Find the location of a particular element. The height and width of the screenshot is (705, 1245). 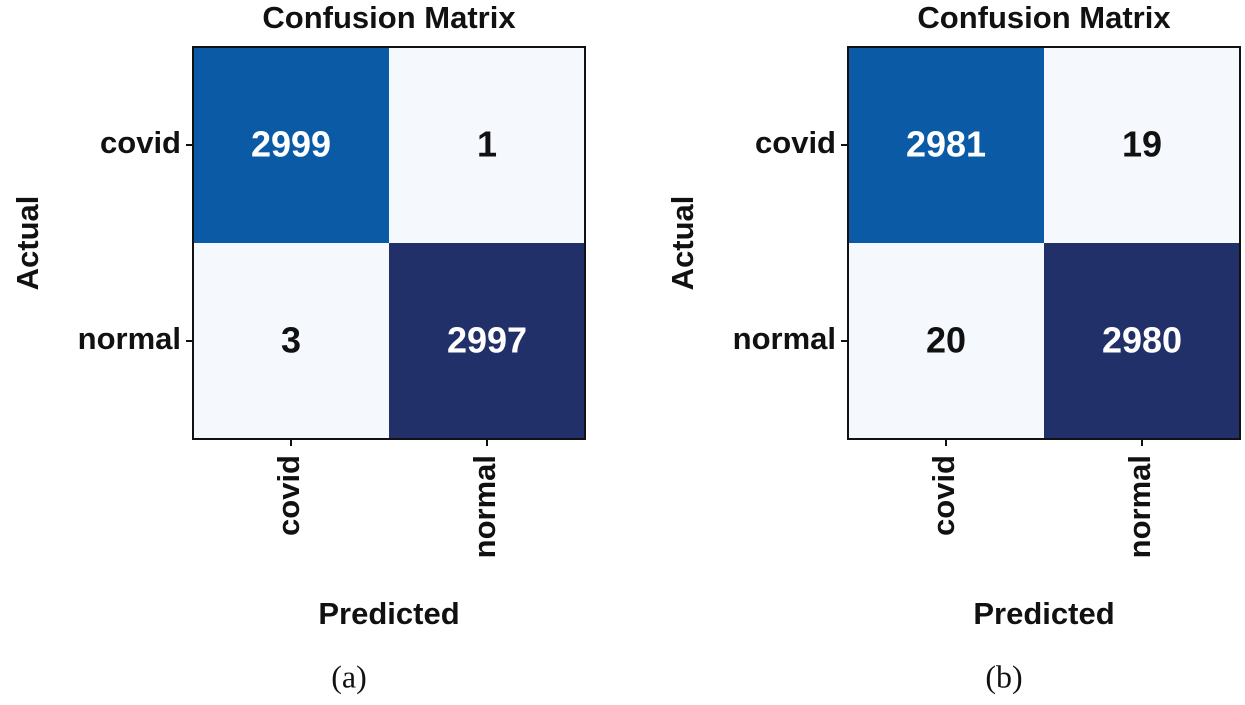

cell-value: 19 is located at coordinates (1142, 144).